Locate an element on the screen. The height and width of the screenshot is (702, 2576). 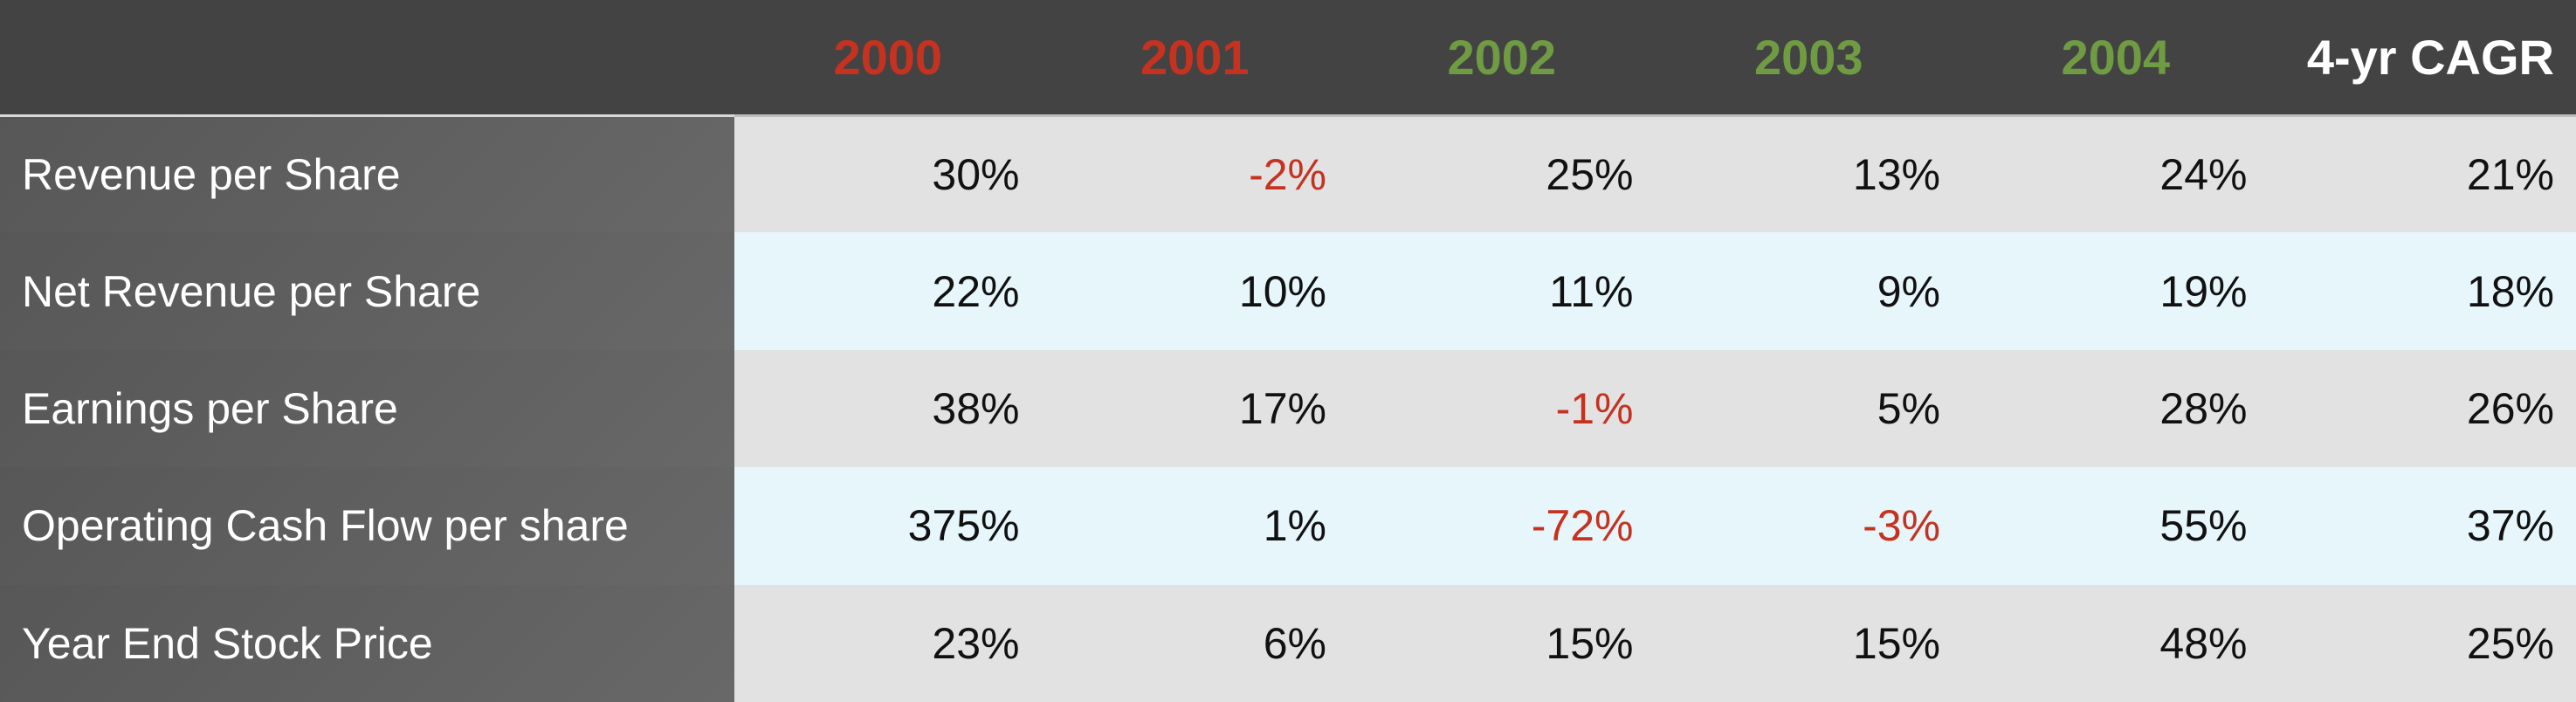
value-cell: 38% is located at coordinates (888, 408).